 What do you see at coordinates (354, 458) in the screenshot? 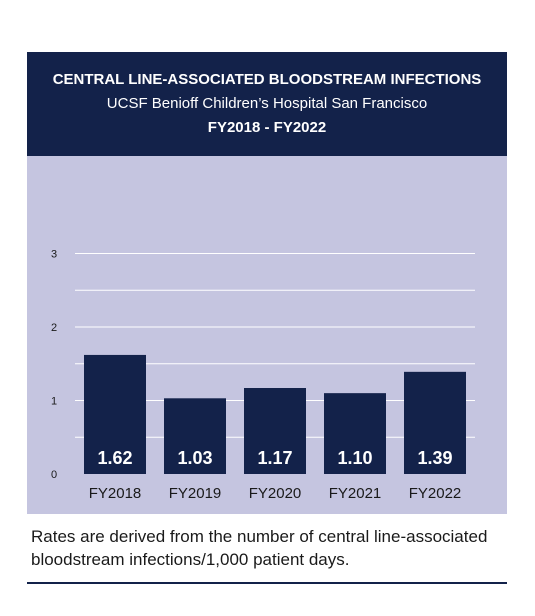
I see `bar-value-label: 1.10` at bounding box center [354, 458].